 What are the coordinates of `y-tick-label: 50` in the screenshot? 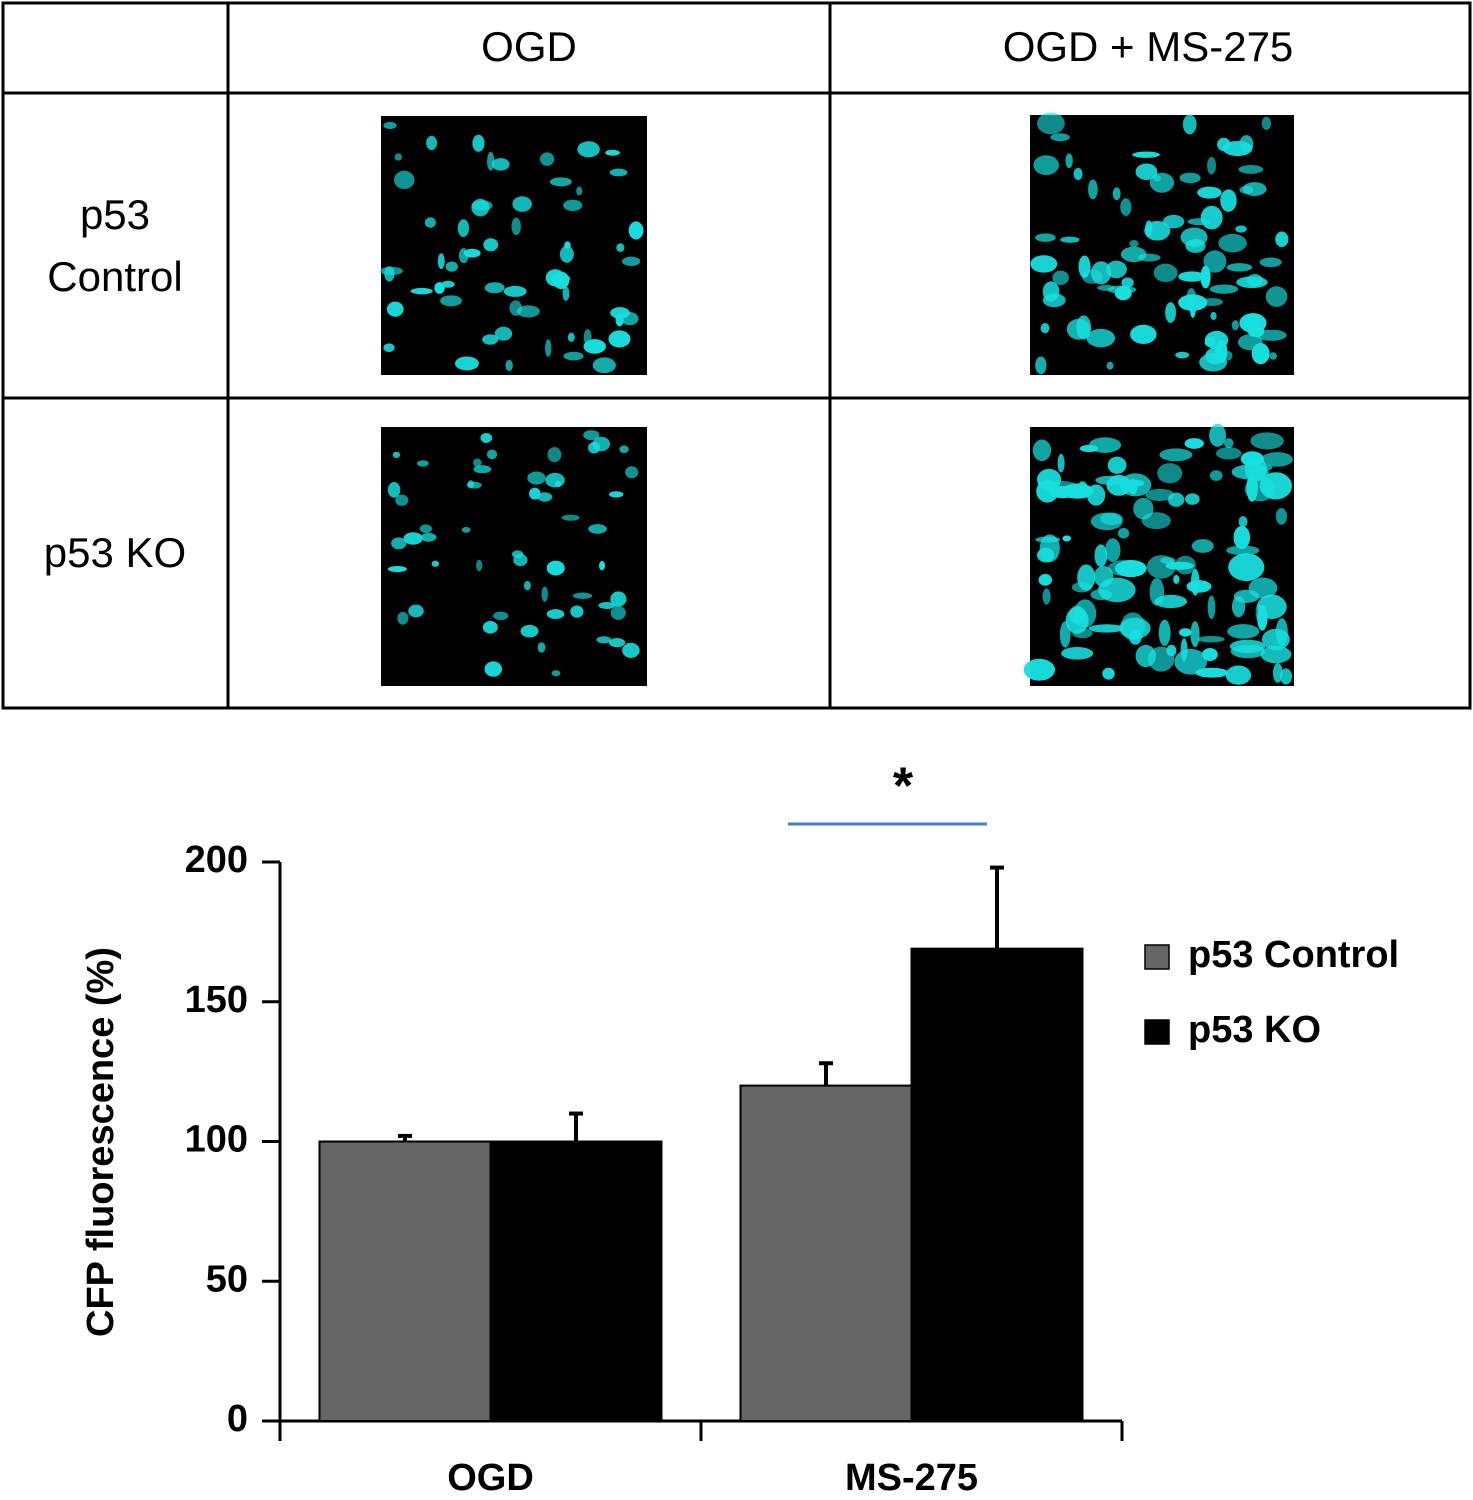 It's located at (227, 1279).